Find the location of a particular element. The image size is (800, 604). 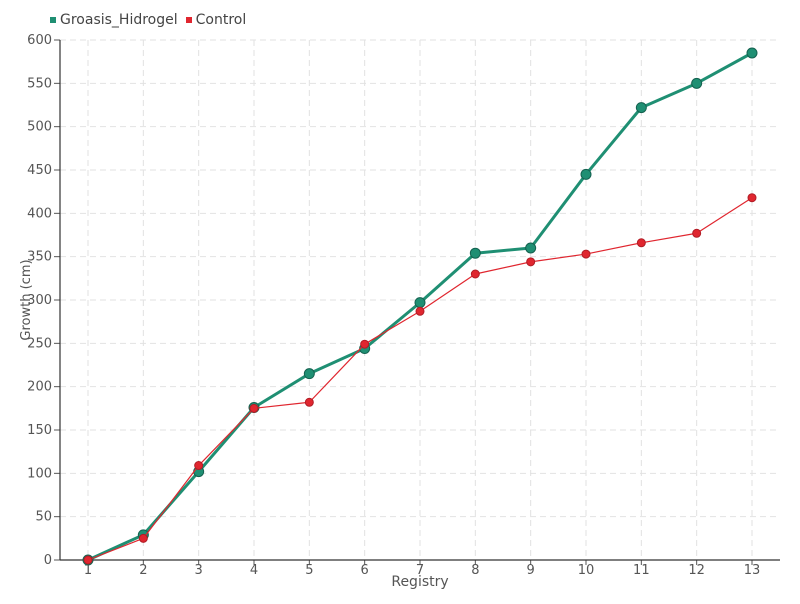

x-tick-label: 3 is located at coordinates (199, 570).